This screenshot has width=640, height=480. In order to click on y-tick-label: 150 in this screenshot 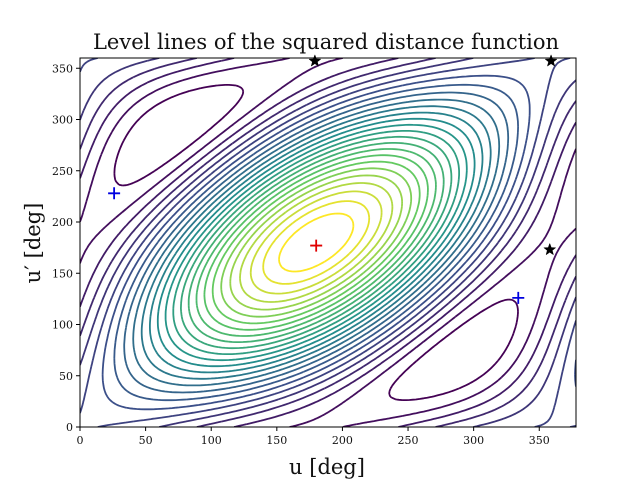, I will do `click(62, 273)`.